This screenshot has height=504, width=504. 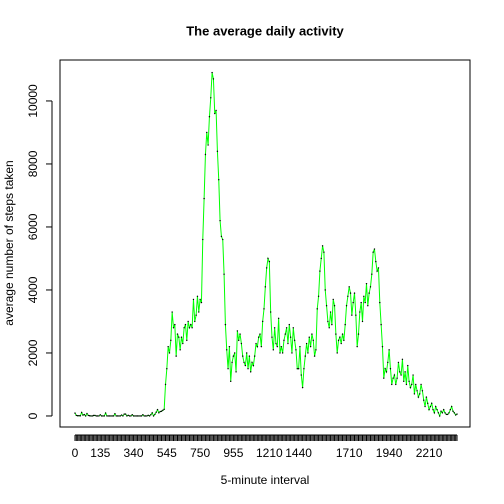 What do you see at coordinates (75, 453) in the screenshot?
I see `x-tick-label: 0` at bounding box center [75, 453].